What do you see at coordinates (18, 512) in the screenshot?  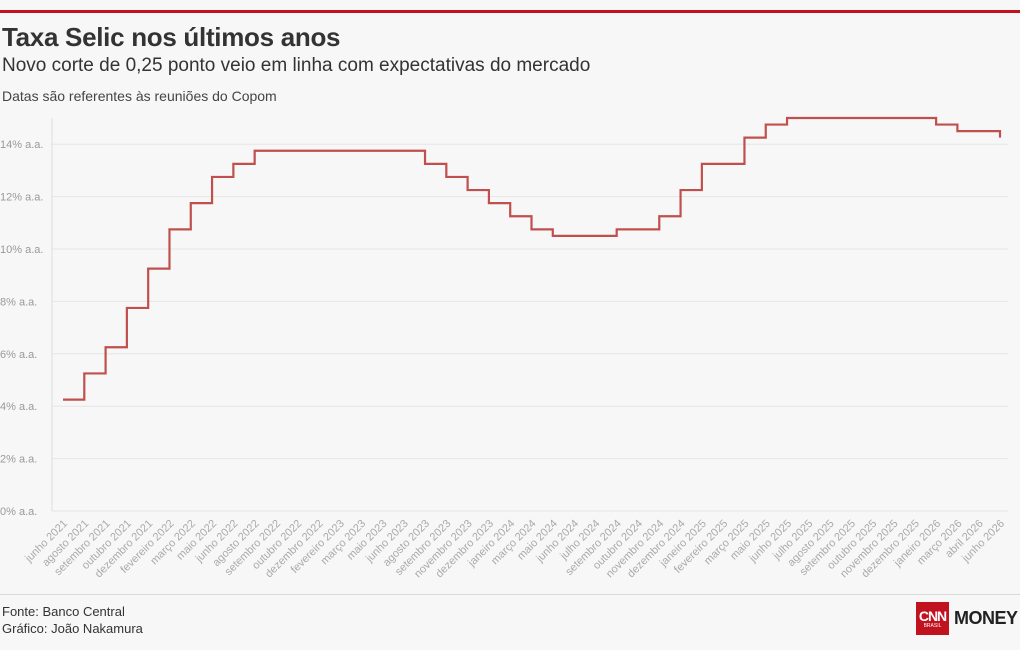 I see `y-tick-label: 0% a.a.` at bounding box center [18, 512].